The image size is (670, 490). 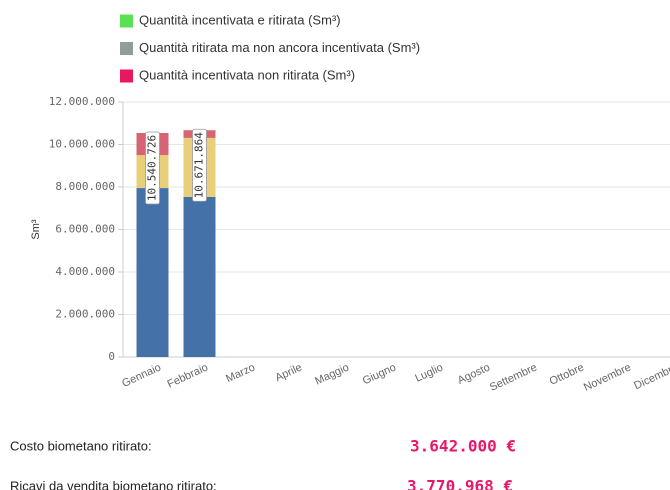 I want to click on summary-label: Costo biometano ritirato:, so click(x=81, y=445).